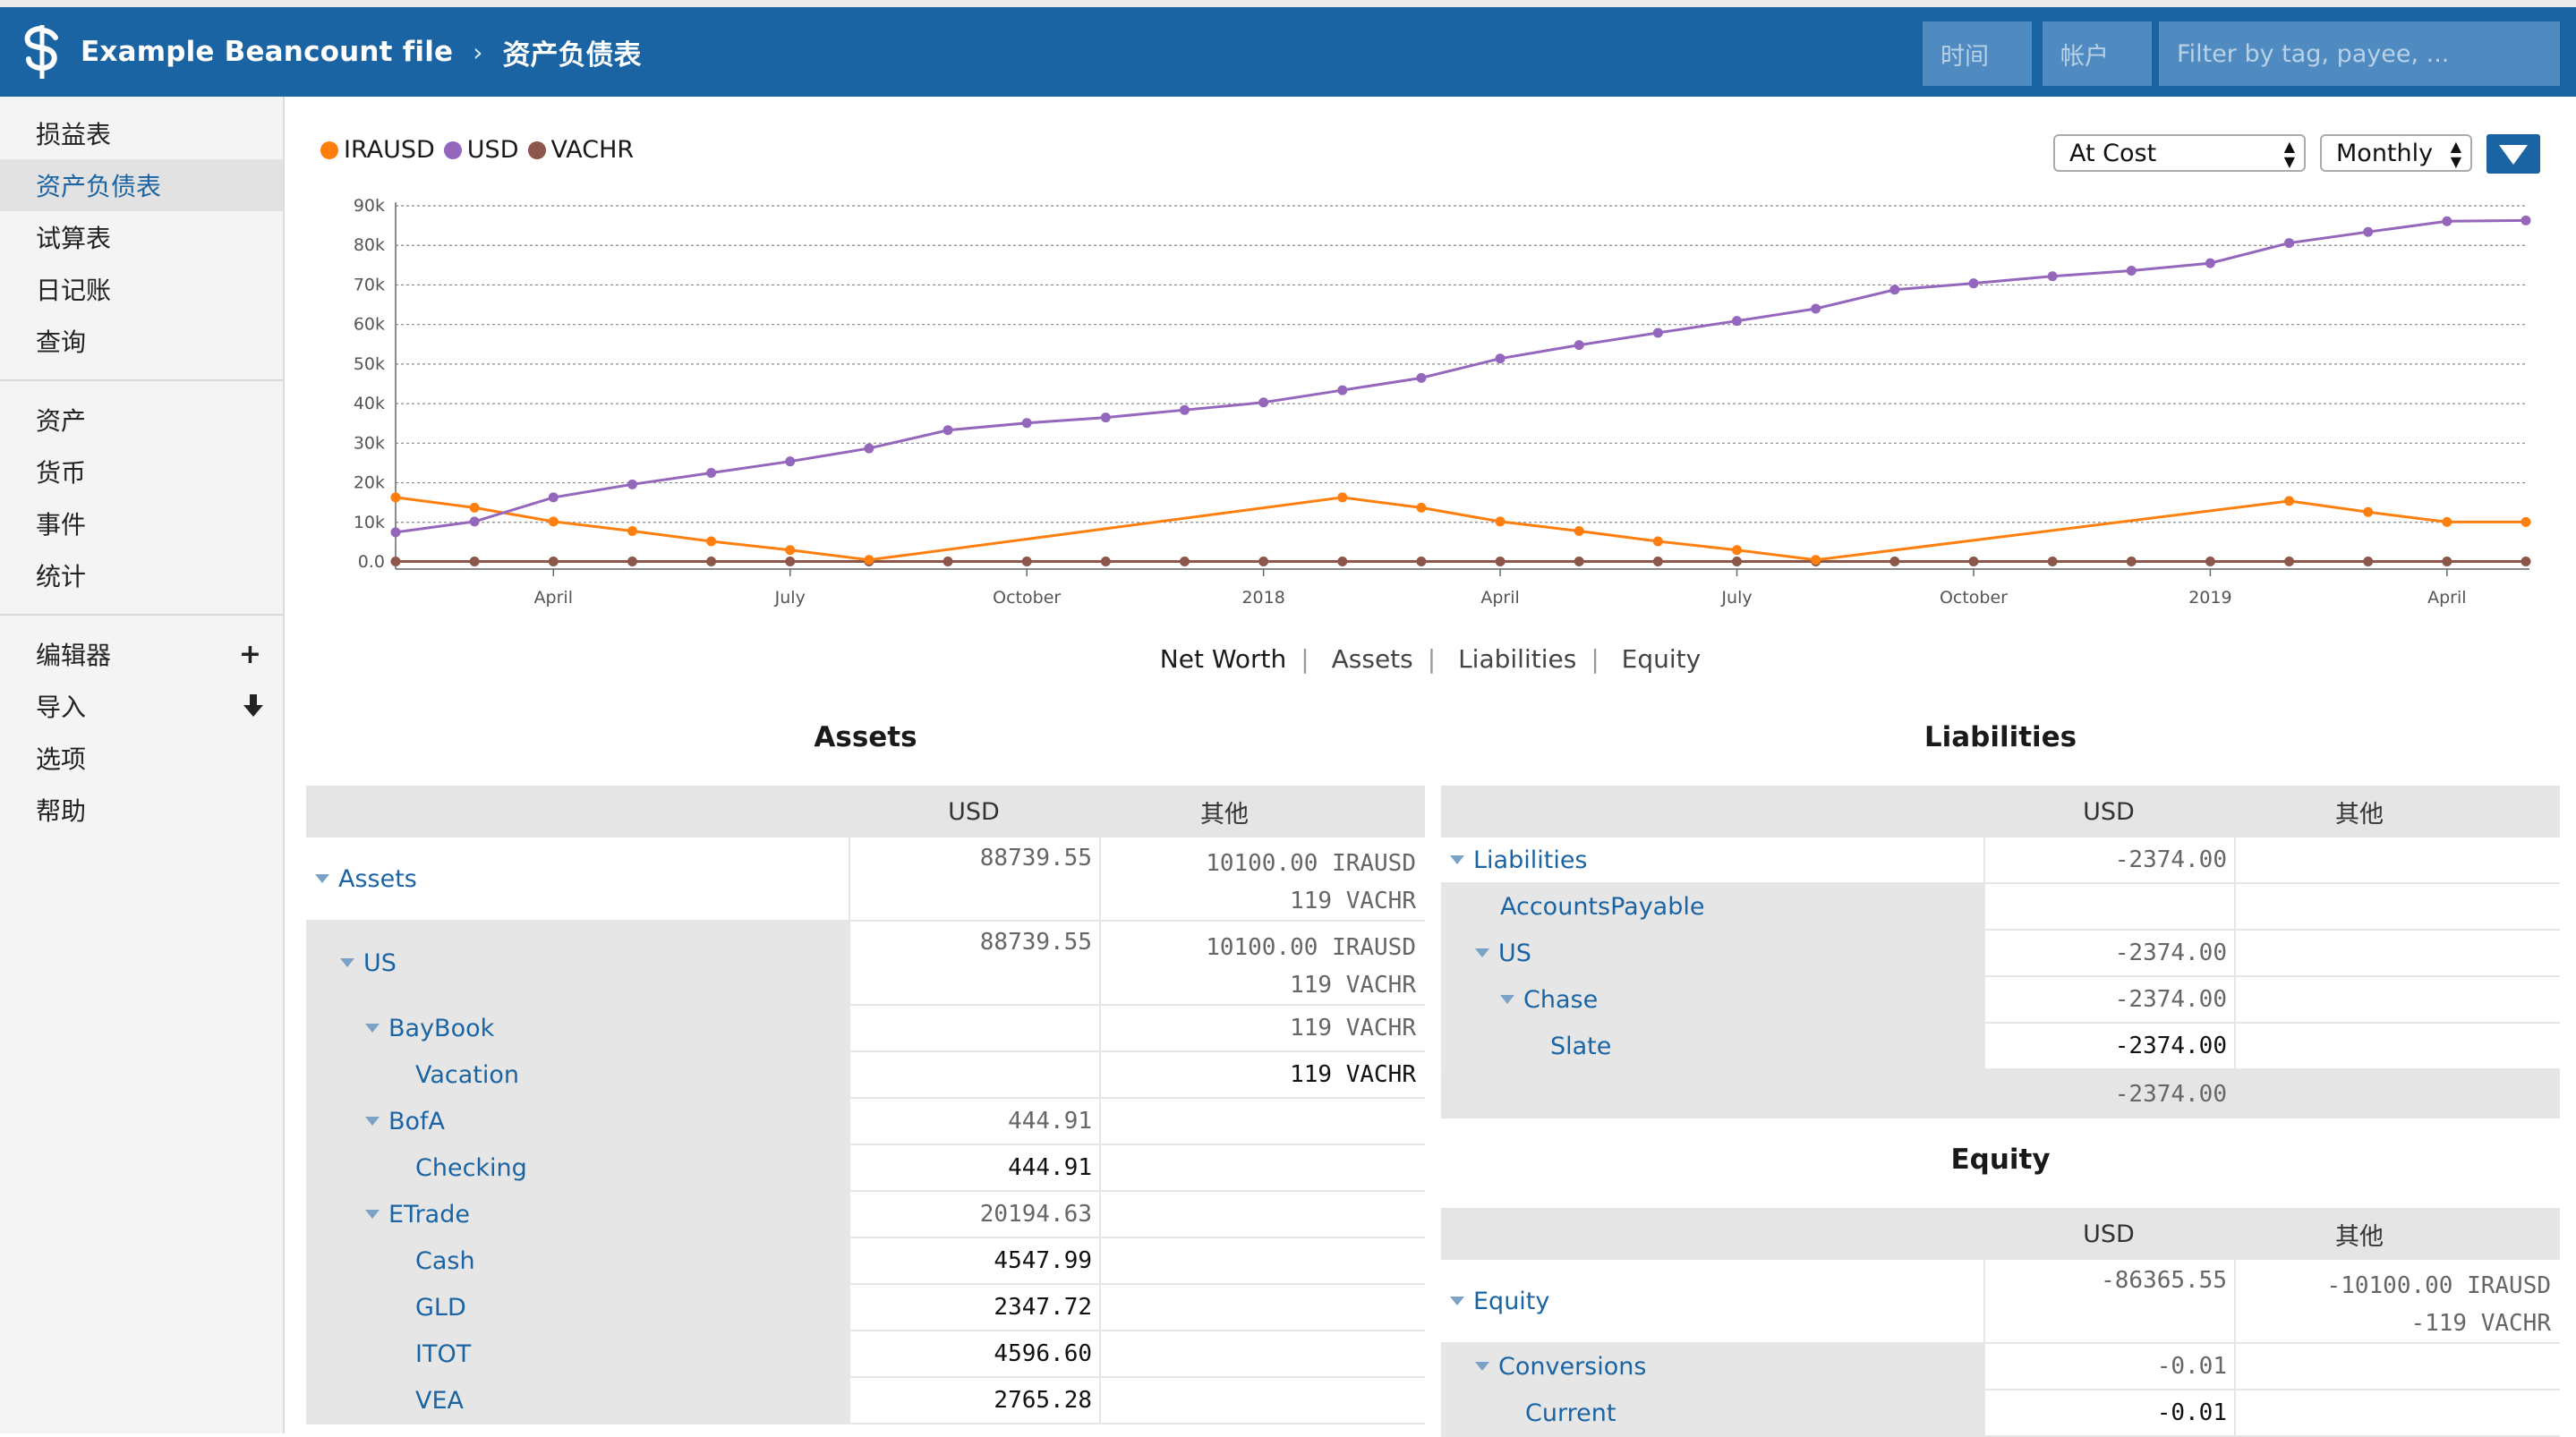 The height and width of the screenshot is (1437, 2576). What do you see at coordinates (61, 759) in the screenshot?
I see `sidebar-item-label: 选项` at bounding box center [61, 759].